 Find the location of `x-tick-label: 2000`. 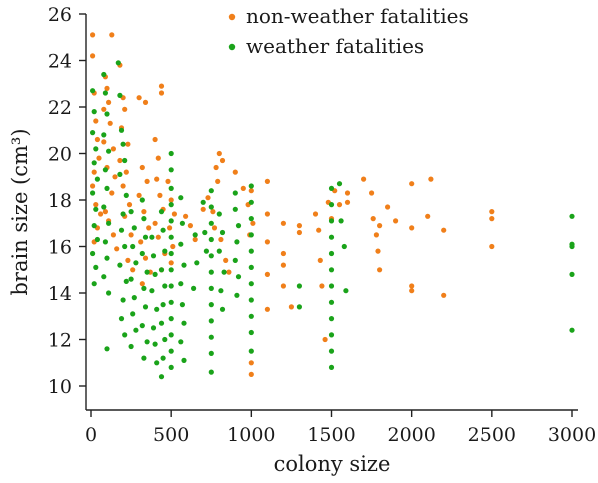

x-tick-label: 2000 is located at coordinates (411, 435).